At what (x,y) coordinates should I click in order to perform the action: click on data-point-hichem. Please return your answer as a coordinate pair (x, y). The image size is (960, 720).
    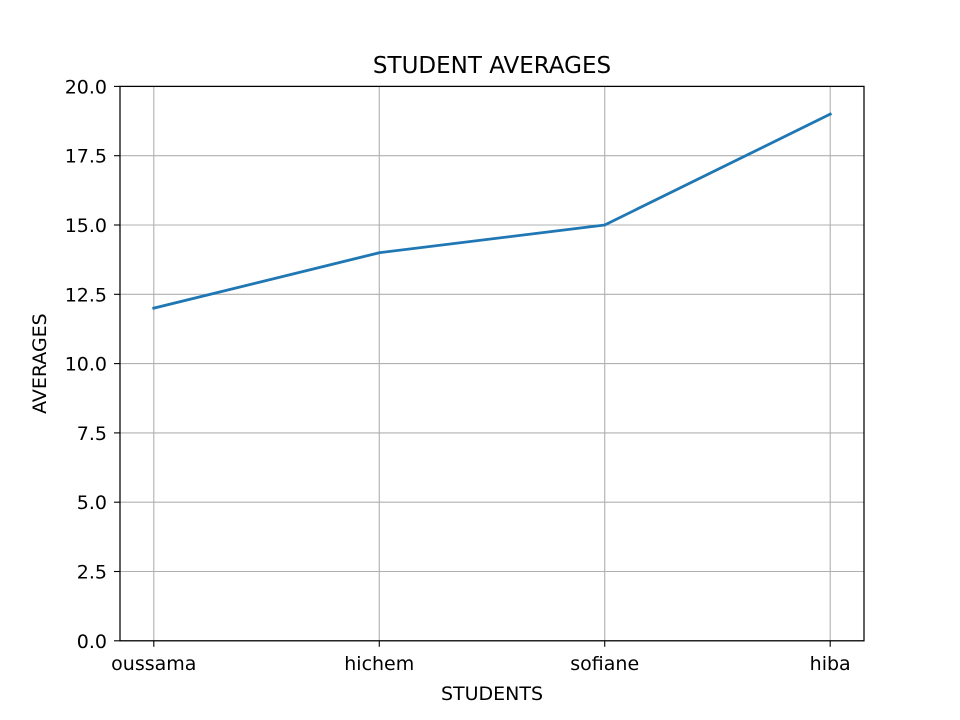
    Looking at the image, I should click on (379, 253).